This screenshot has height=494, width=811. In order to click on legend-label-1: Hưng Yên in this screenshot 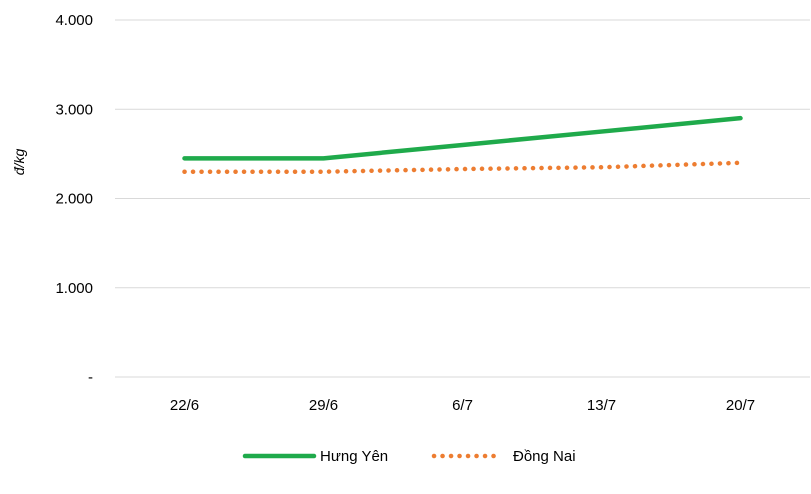, I will do `click(354, 456)`.